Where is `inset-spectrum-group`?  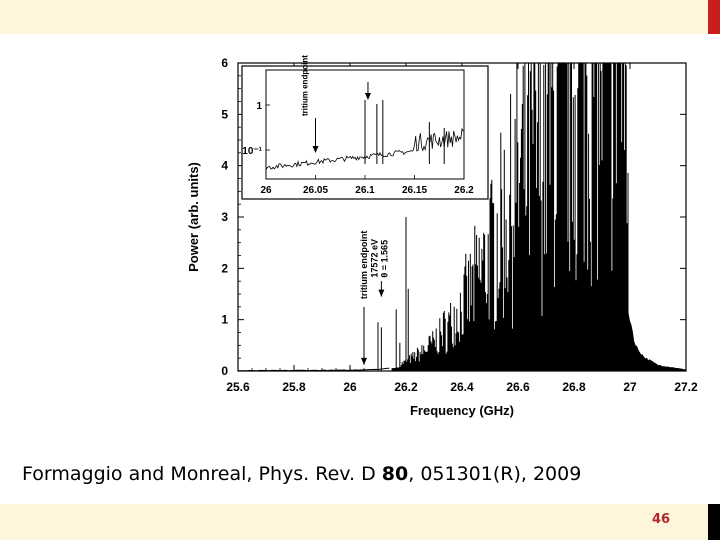 inset-spectrum-group is located at coordinates (365, 135).